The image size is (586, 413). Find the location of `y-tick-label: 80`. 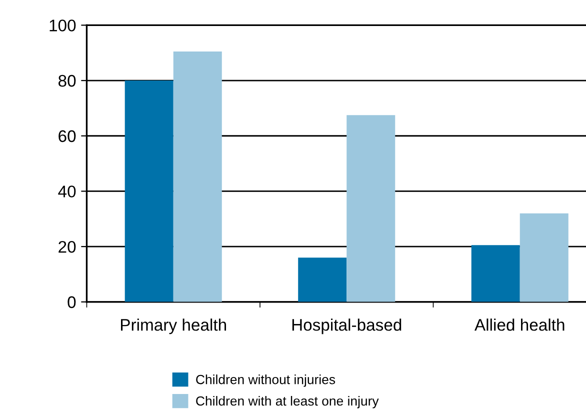

y-tick-label: 80 is located at coordinates (67, 80).